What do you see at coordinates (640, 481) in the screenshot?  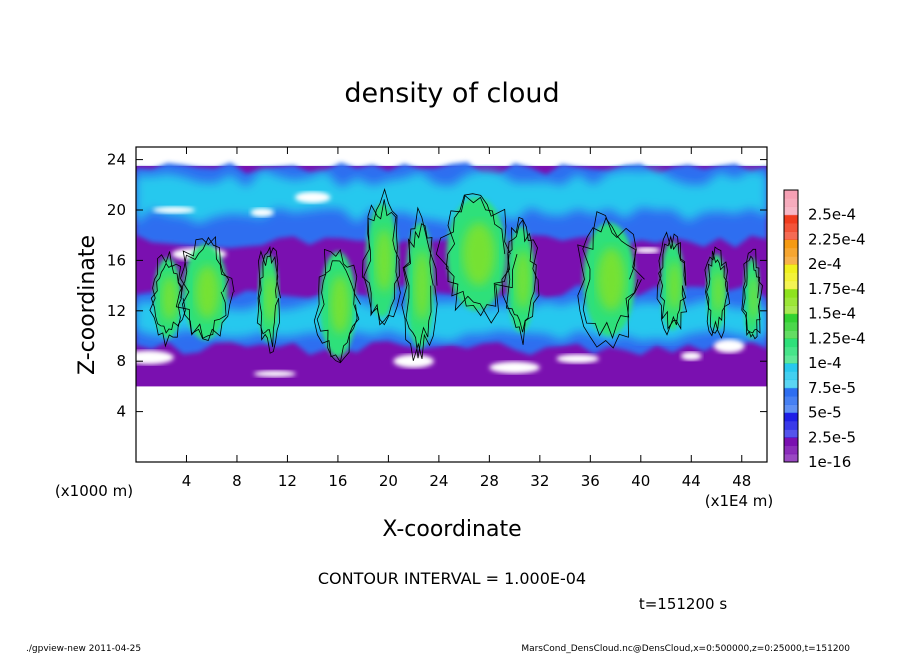 I see `x-tick-label: 40` at bounding box center [640, 481].